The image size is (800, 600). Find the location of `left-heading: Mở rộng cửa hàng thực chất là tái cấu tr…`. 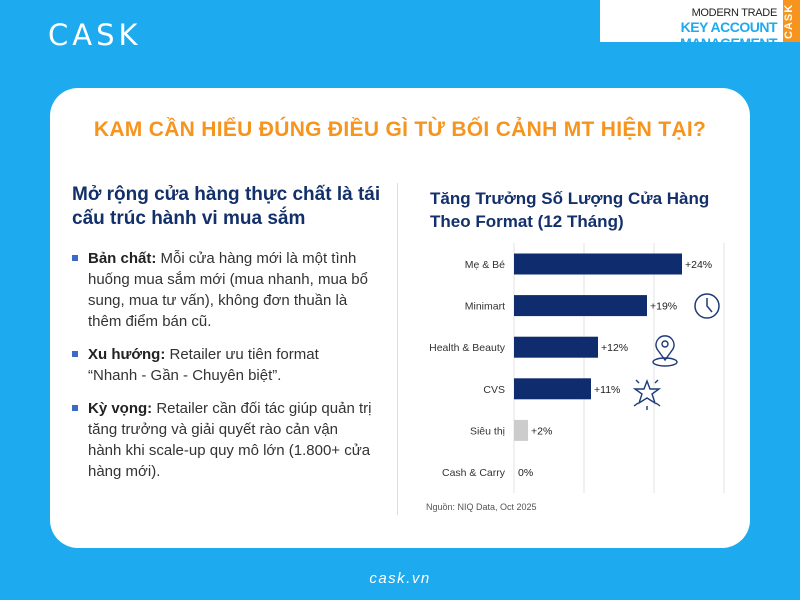

left-heading: Mở rộng cửa hàng thực chất là tái cấu tr… is located at coordinates (226, 206).